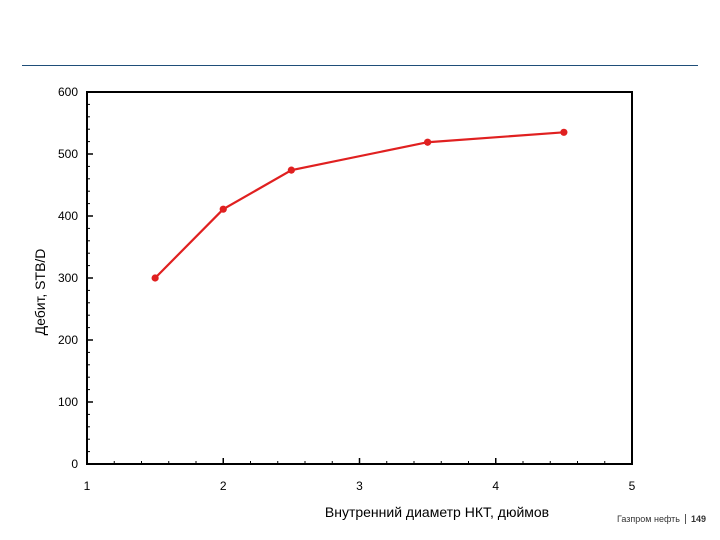 This screenshot has height=540, width=720. I want to click on footer: Газпром нефть 149, so click(661, 519).